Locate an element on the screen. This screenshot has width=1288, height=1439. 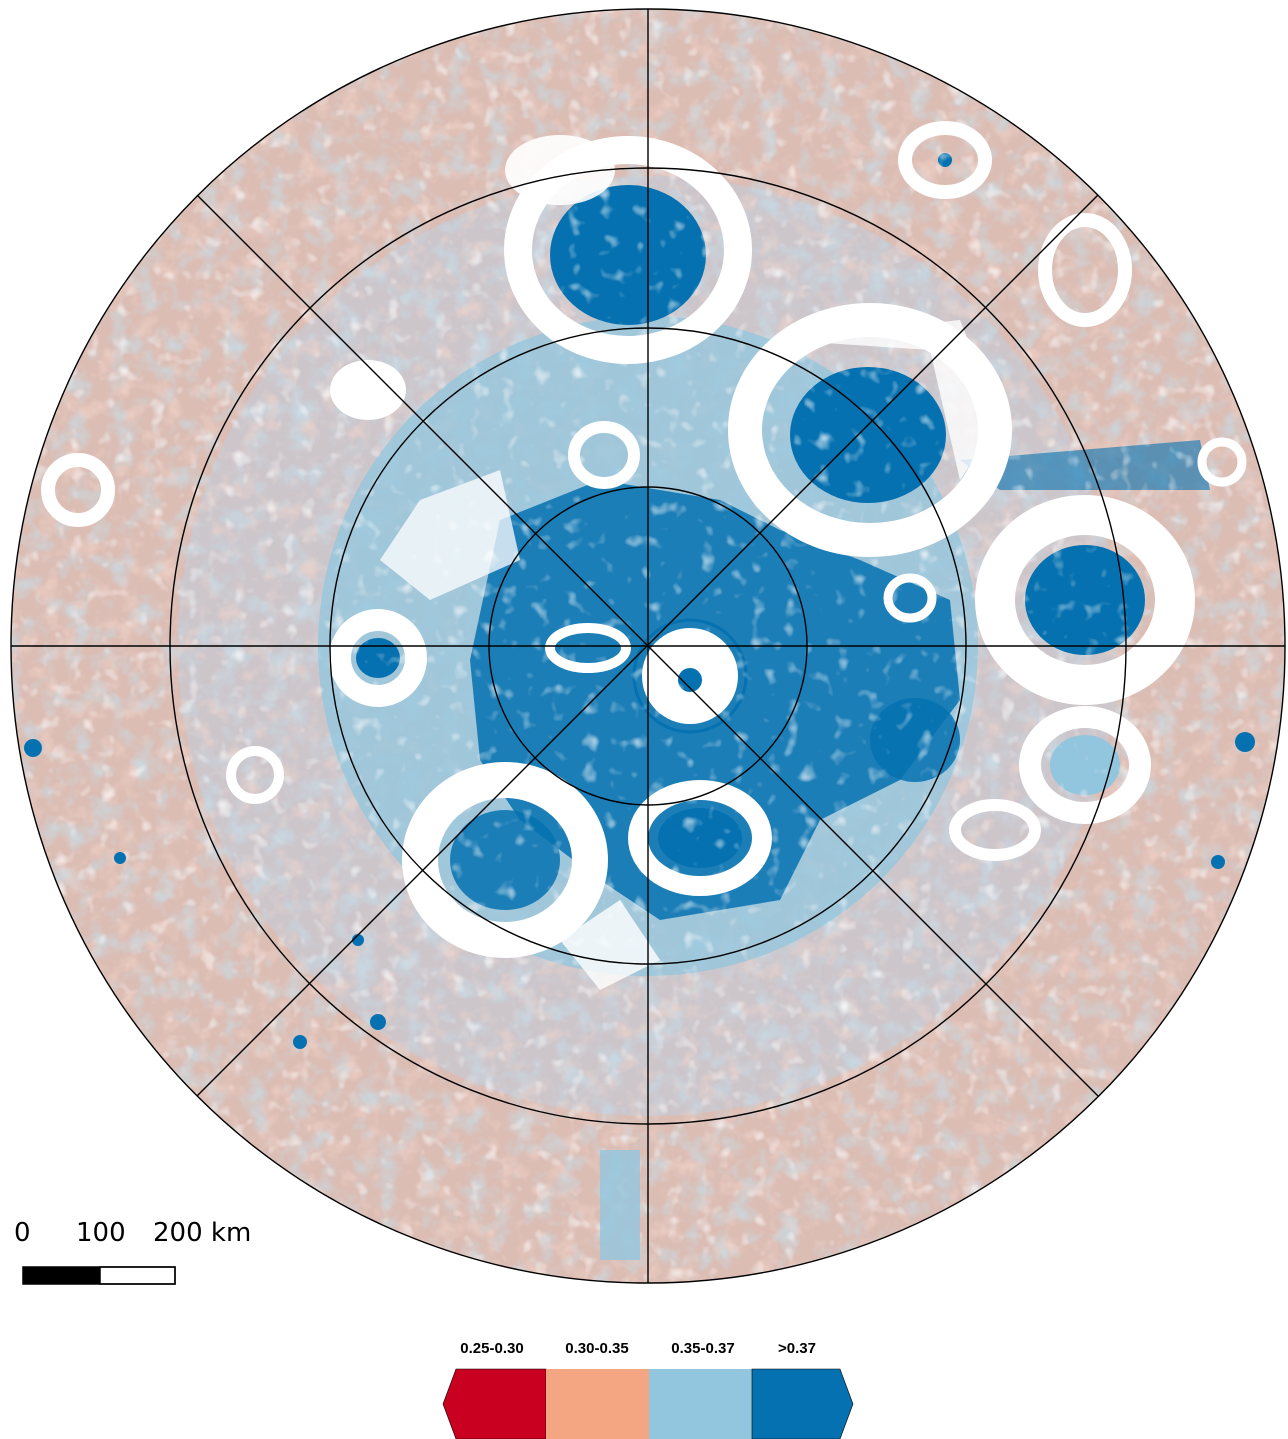
scale-bar is located at coordinates (99, 1275).